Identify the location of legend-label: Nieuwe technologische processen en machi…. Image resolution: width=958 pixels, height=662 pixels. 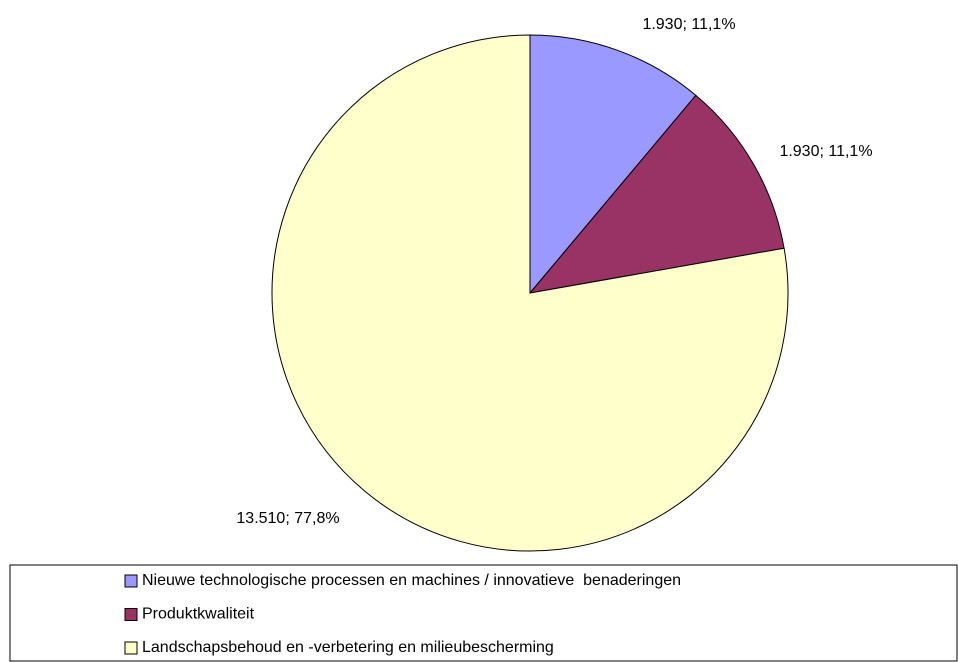
(411, 580).